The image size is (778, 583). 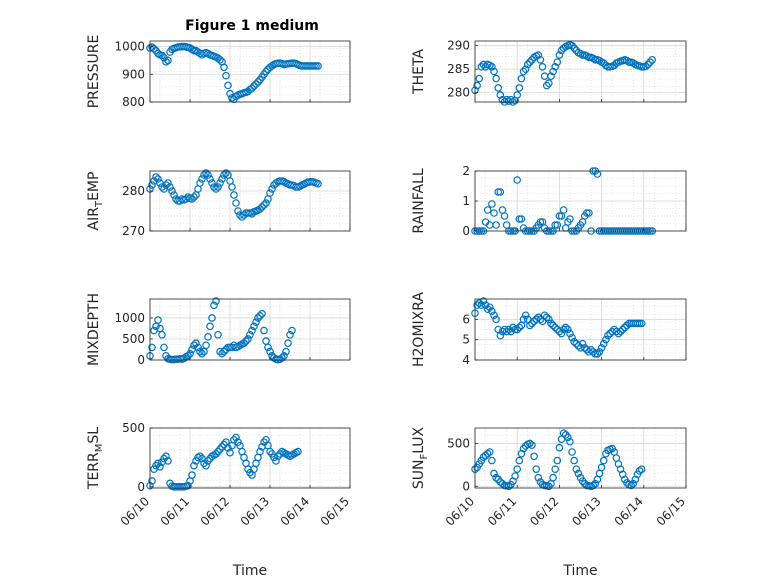 What do you see at coordinates (419, 200) in the screenshot?
I see `y-axis-label: RAINFALL` at bounding box center [419, 200].